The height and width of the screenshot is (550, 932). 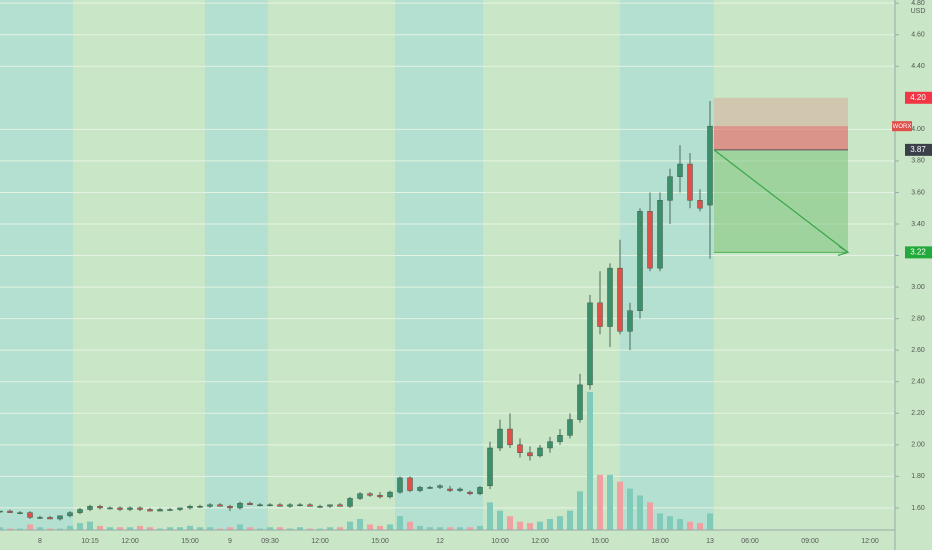 What do you see at coordinates (750, 541) in the screenshot?
I see `x-tick-label: 06:00` at bounding box center [750, 541].